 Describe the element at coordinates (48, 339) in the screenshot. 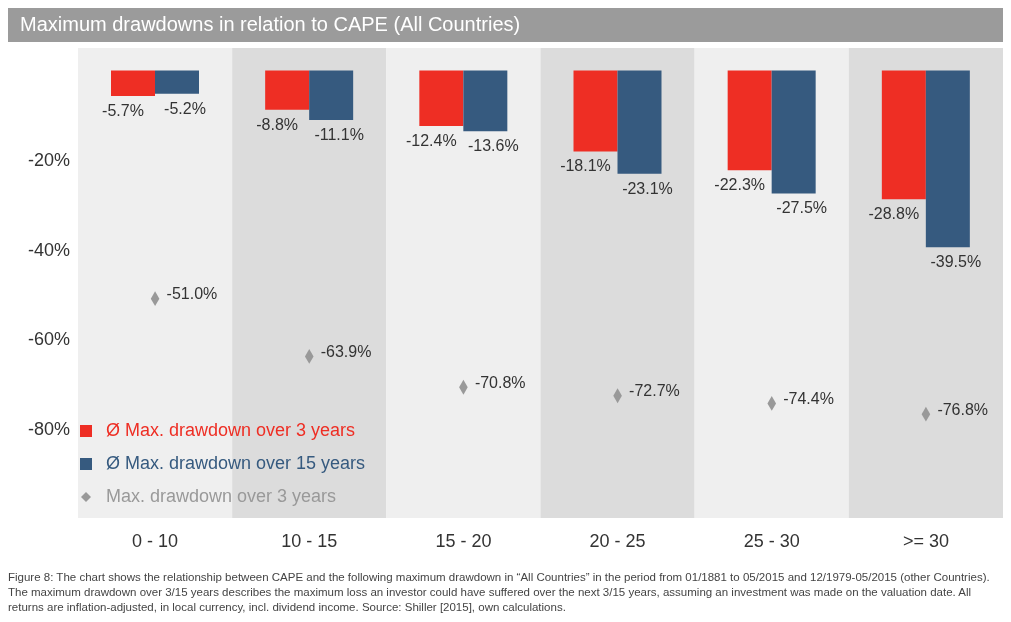

I see `y-tick-label: -60%` at that location.